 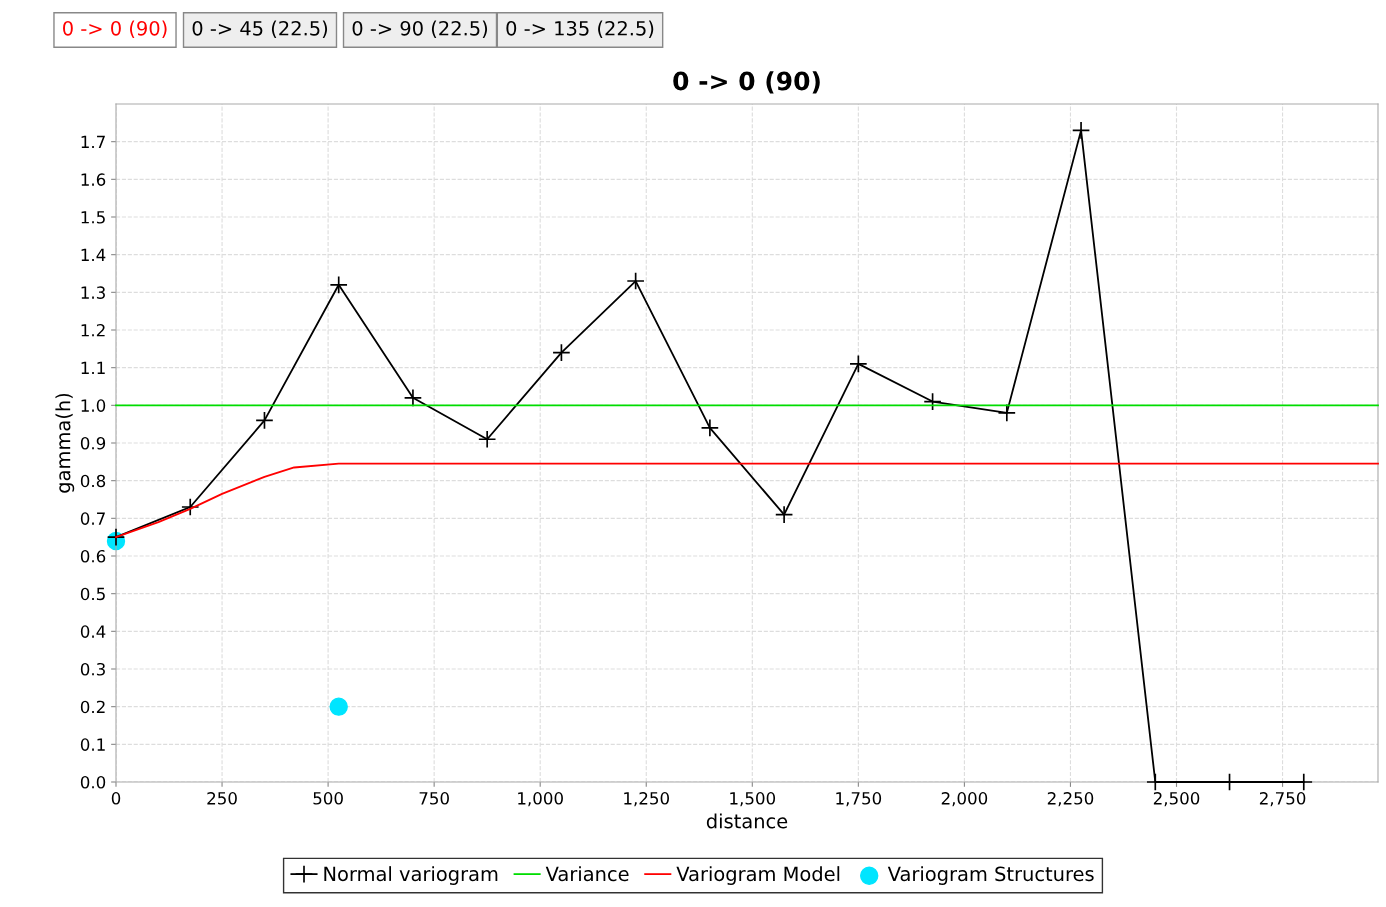 I want to click on y-tick-label: 1.2, so click(x=93, y=330).